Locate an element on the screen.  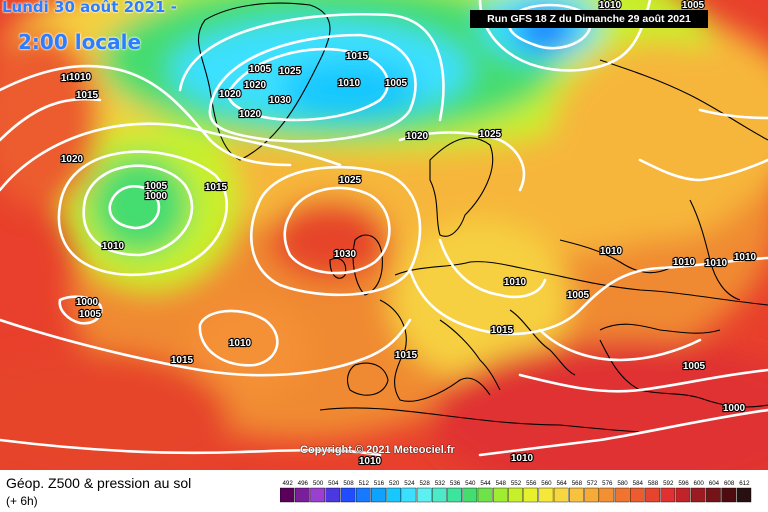
scale-tick-label: 600 is located at coordinates (699, 483).